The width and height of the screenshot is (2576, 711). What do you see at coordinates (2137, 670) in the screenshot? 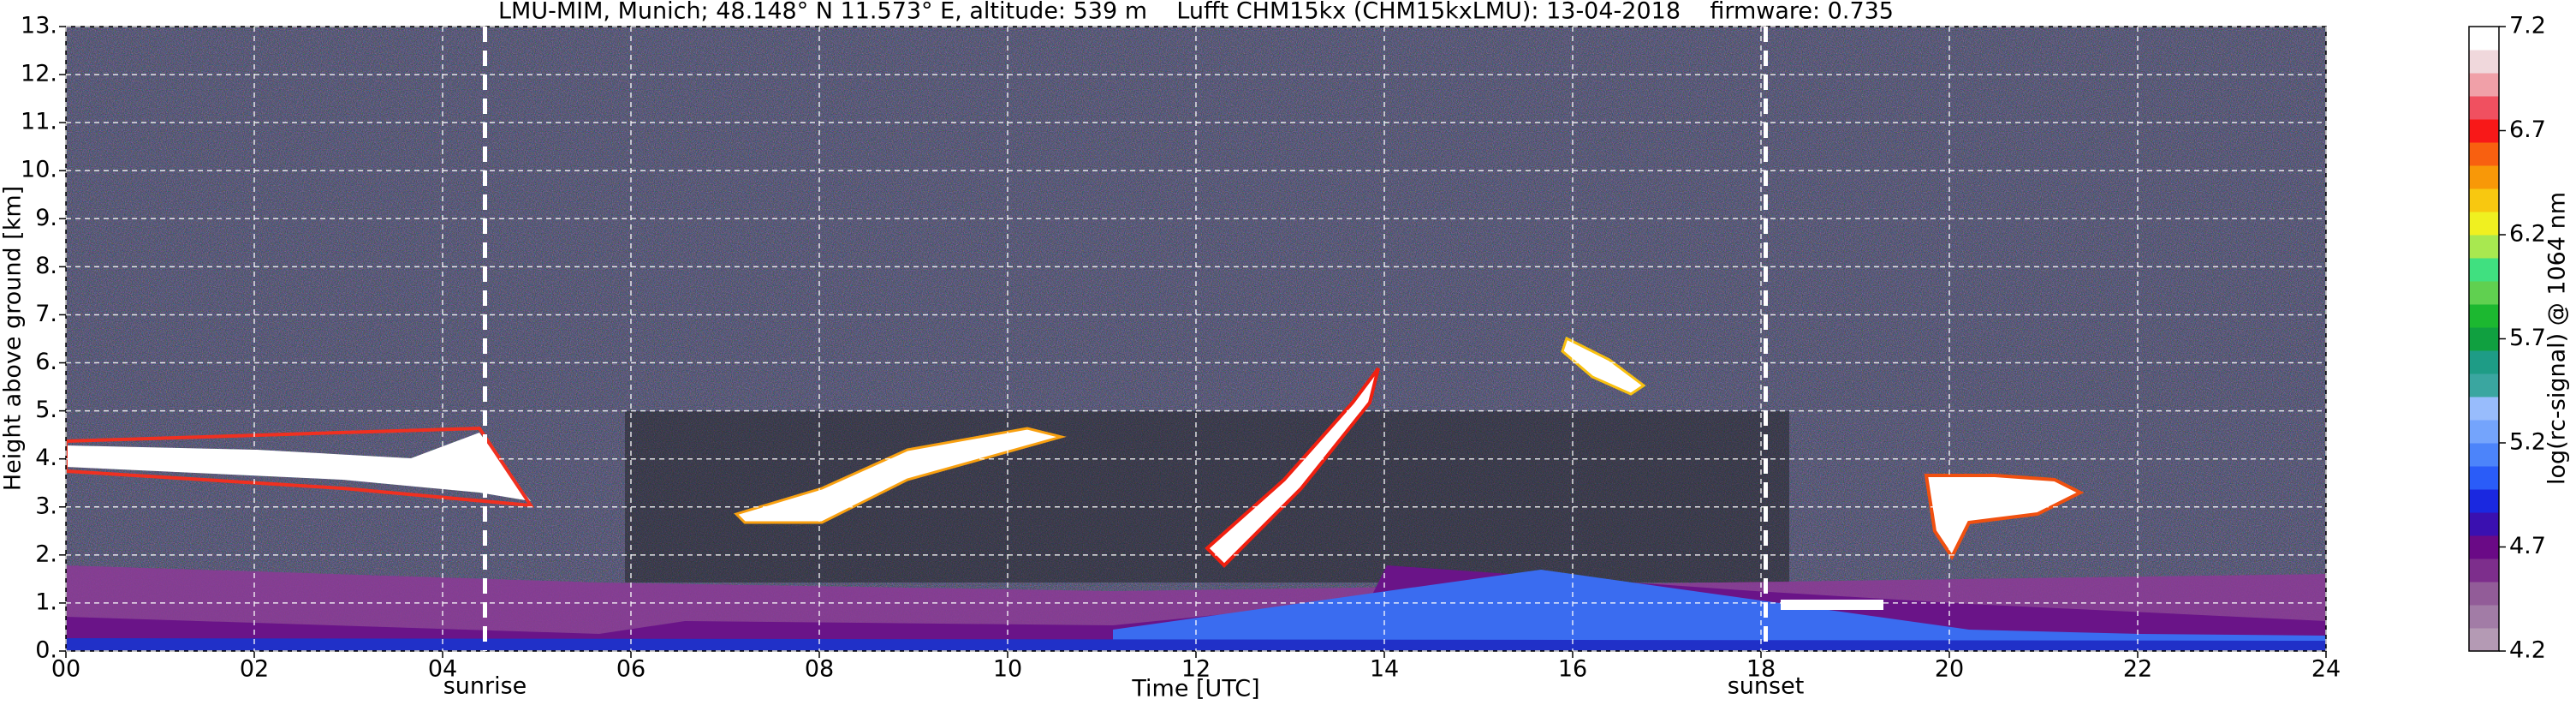
I see `x-tick-label: 22` at bounding box center [2137, 670].